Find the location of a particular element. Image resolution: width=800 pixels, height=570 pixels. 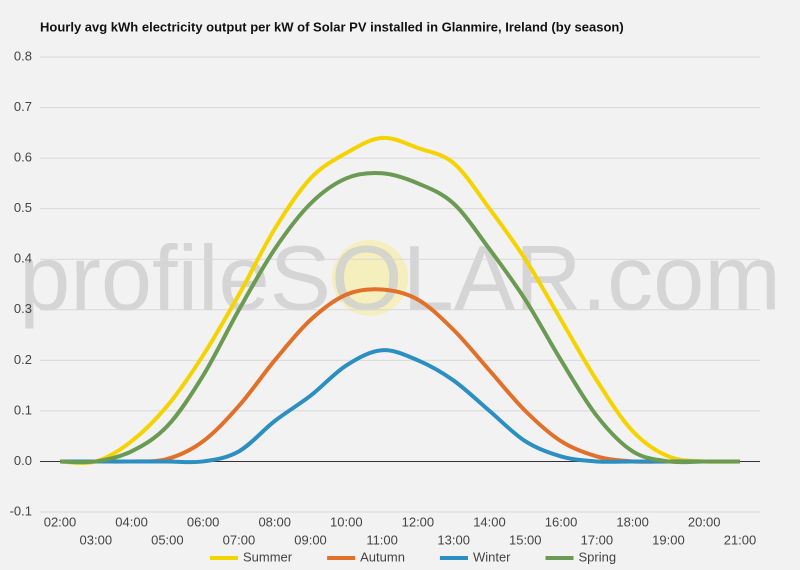

y-tick-label: 0.7 is located at coordinates (23, 106).